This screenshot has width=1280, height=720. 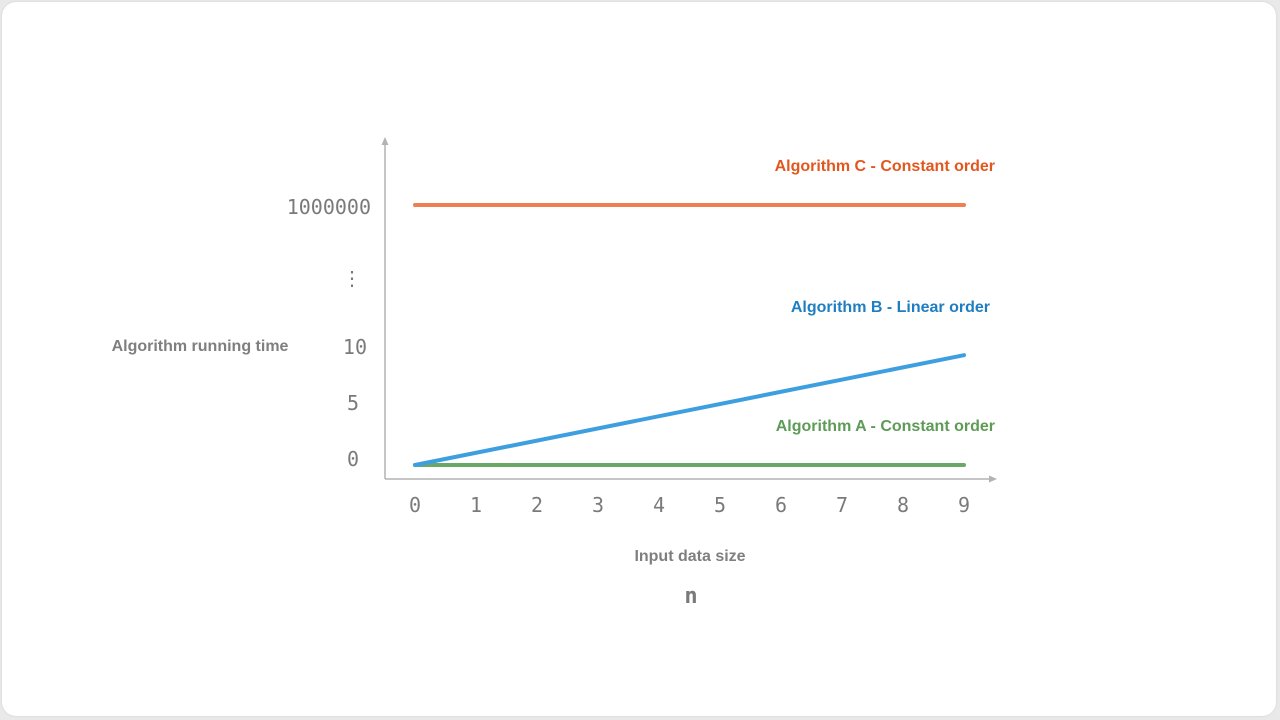 What do you see at coordinates (352, 278) in the screenshot?
I see `y-axis-break: ⋮` at bounding box center [352, 278].